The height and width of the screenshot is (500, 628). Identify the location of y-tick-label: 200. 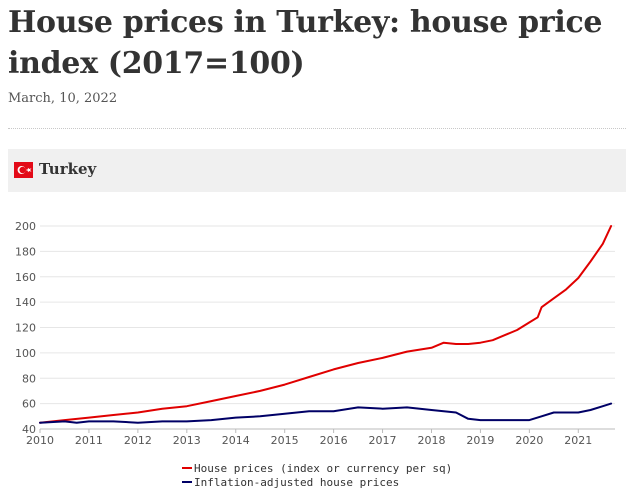
(25, 226).